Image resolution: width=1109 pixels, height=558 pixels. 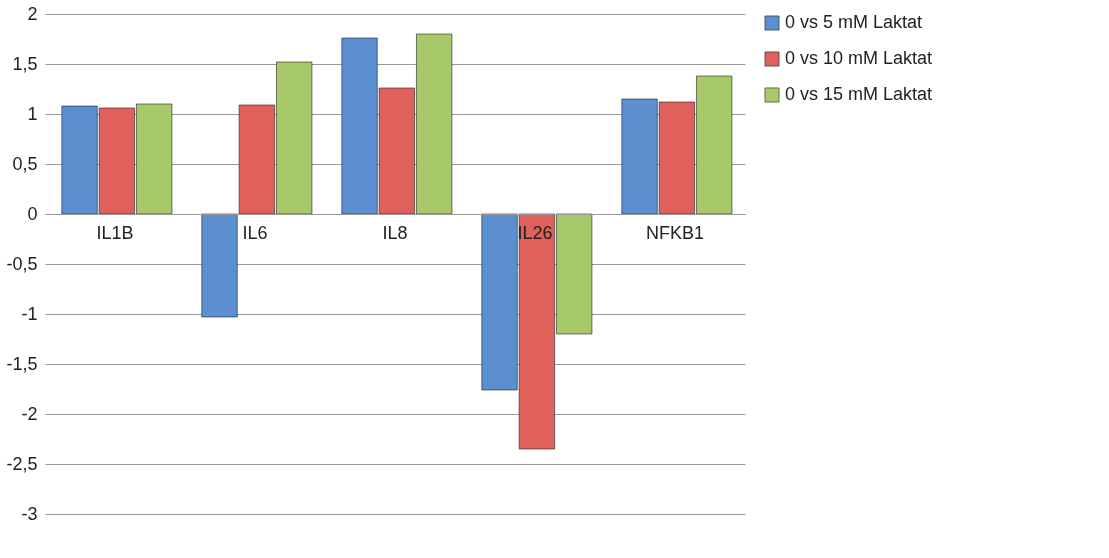 What do you see at coordinates (32, 13) in the screenshot?
I see `y-tick-label: 2` at bounding box center [32, 13].